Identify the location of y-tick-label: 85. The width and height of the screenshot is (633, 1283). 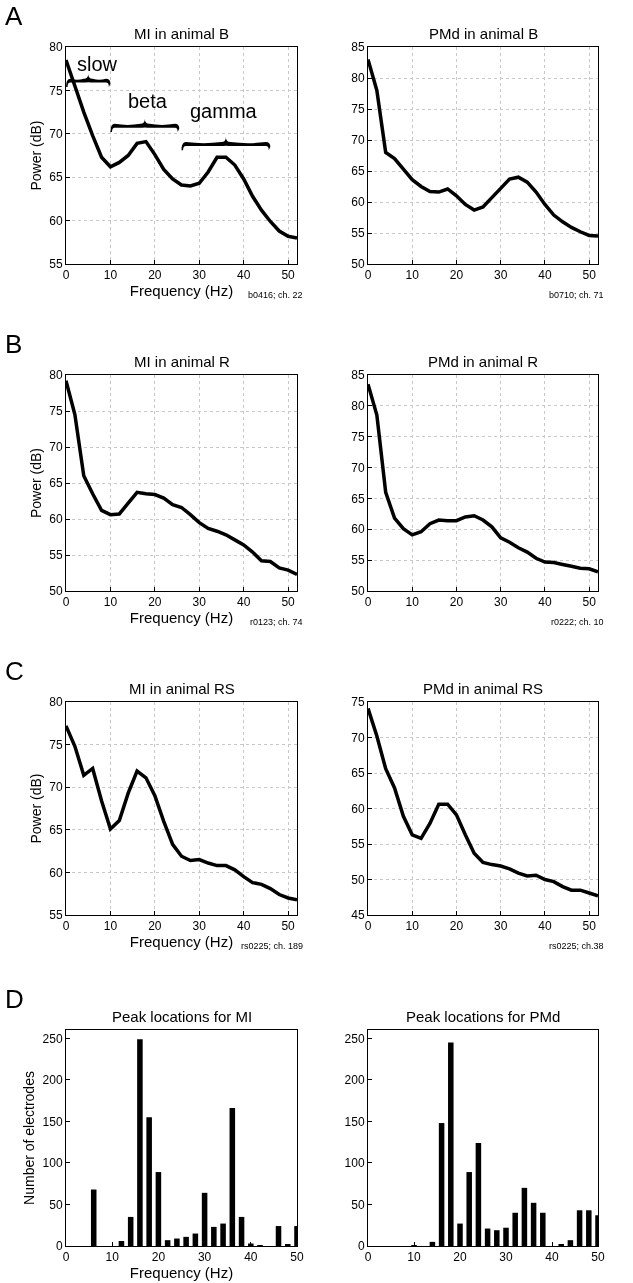
(358, 47).